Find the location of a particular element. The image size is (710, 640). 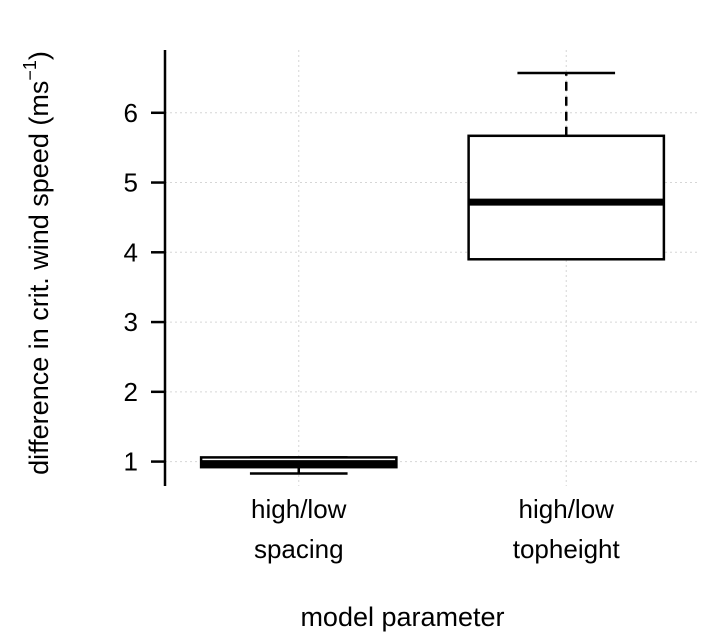

category-label: high/low topheight is located at coordinates (567, 529).